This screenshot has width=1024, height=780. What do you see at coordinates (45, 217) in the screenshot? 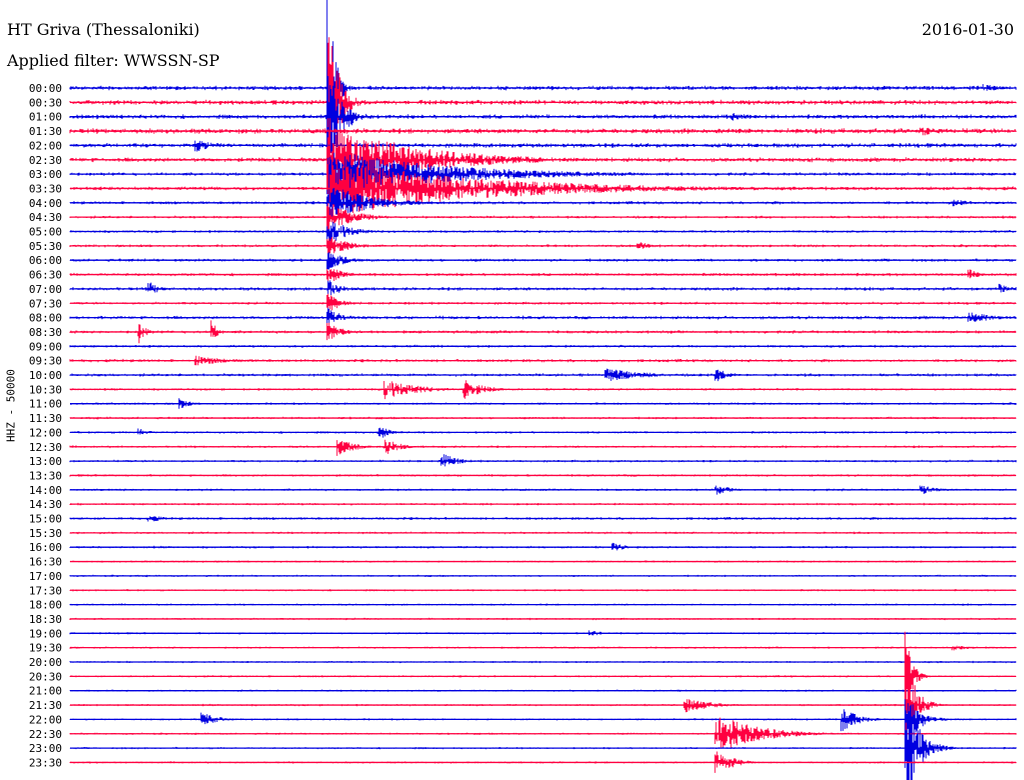
I see `row-time-label: 04:30` at bounding box center [45, 217].